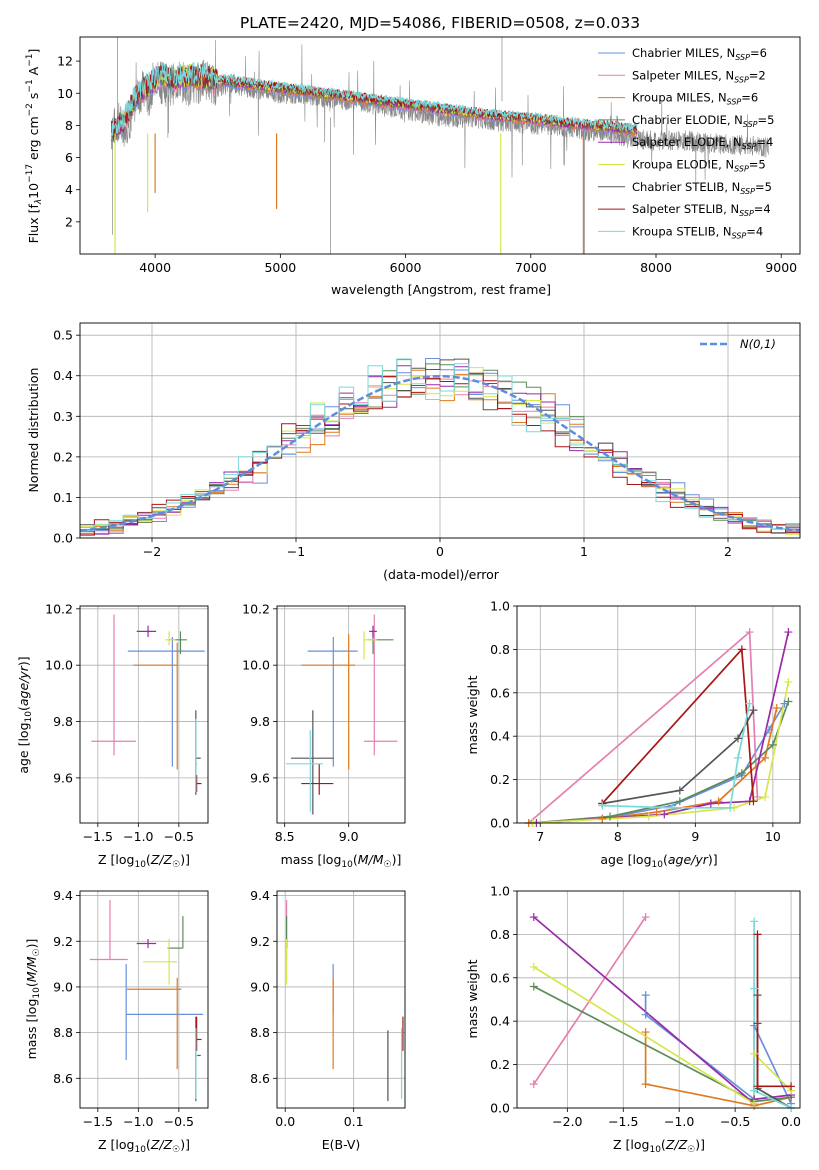 This screenshot has height=1170, width=819. I want to click on tick-label-x: −1.5, so click(98, 1121).